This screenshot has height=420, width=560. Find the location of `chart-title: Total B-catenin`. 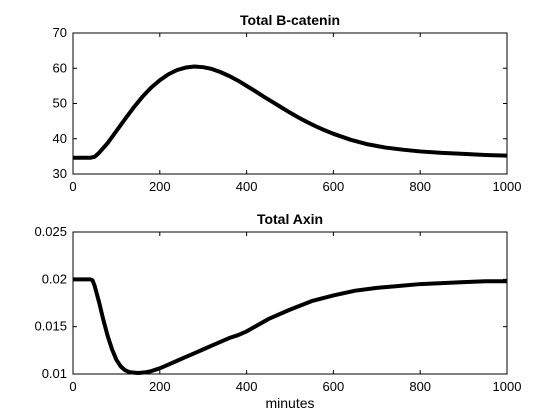

chart-title: Total B-catenin is located at coordinates (290, 20).